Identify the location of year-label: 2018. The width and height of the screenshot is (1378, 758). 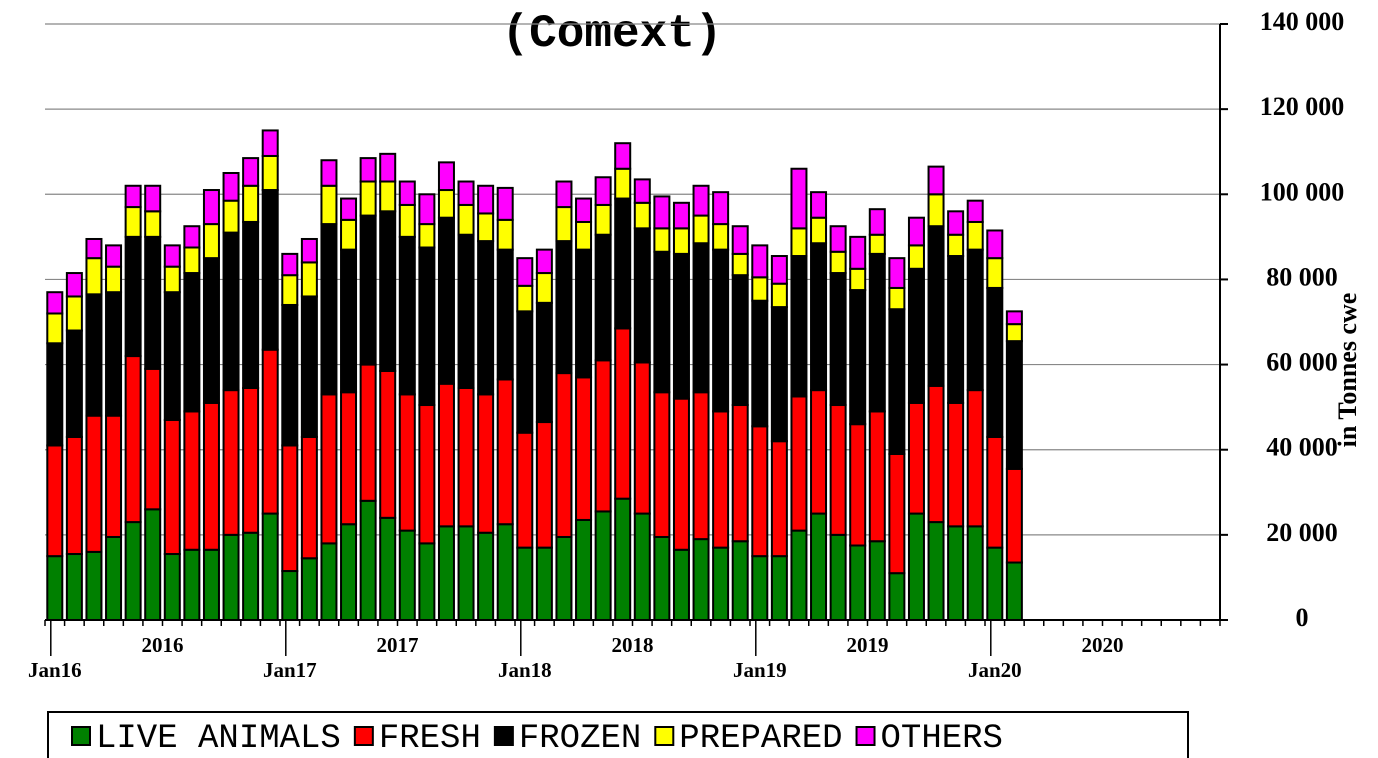
(633, 645).